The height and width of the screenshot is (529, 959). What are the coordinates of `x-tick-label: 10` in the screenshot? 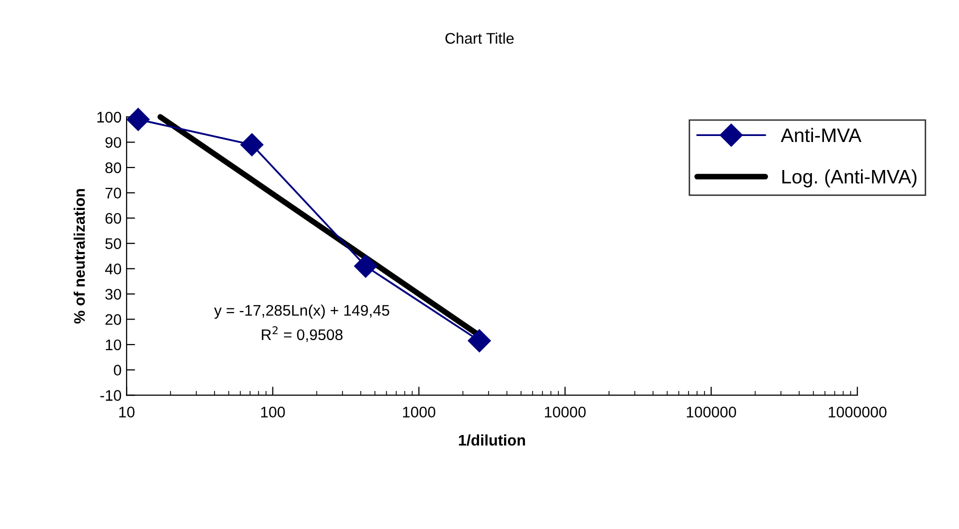 It's located at (126, 412).